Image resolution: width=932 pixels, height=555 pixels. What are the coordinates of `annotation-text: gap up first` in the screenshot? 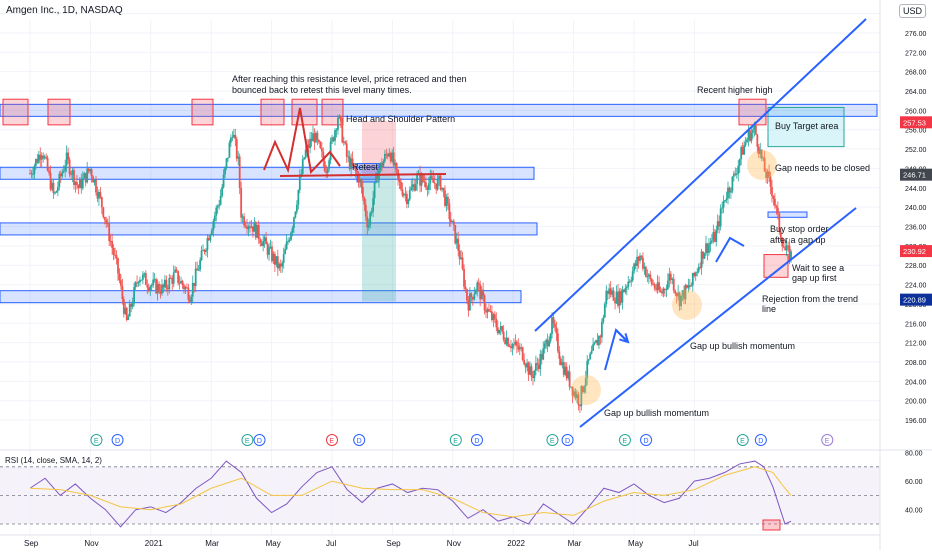 It's located at (814, 278).